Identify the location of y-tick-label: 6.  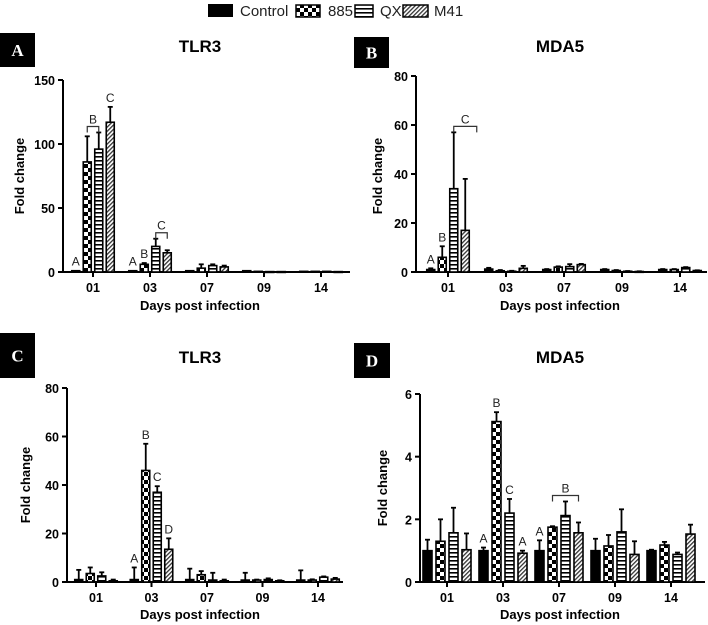
(408, 395).